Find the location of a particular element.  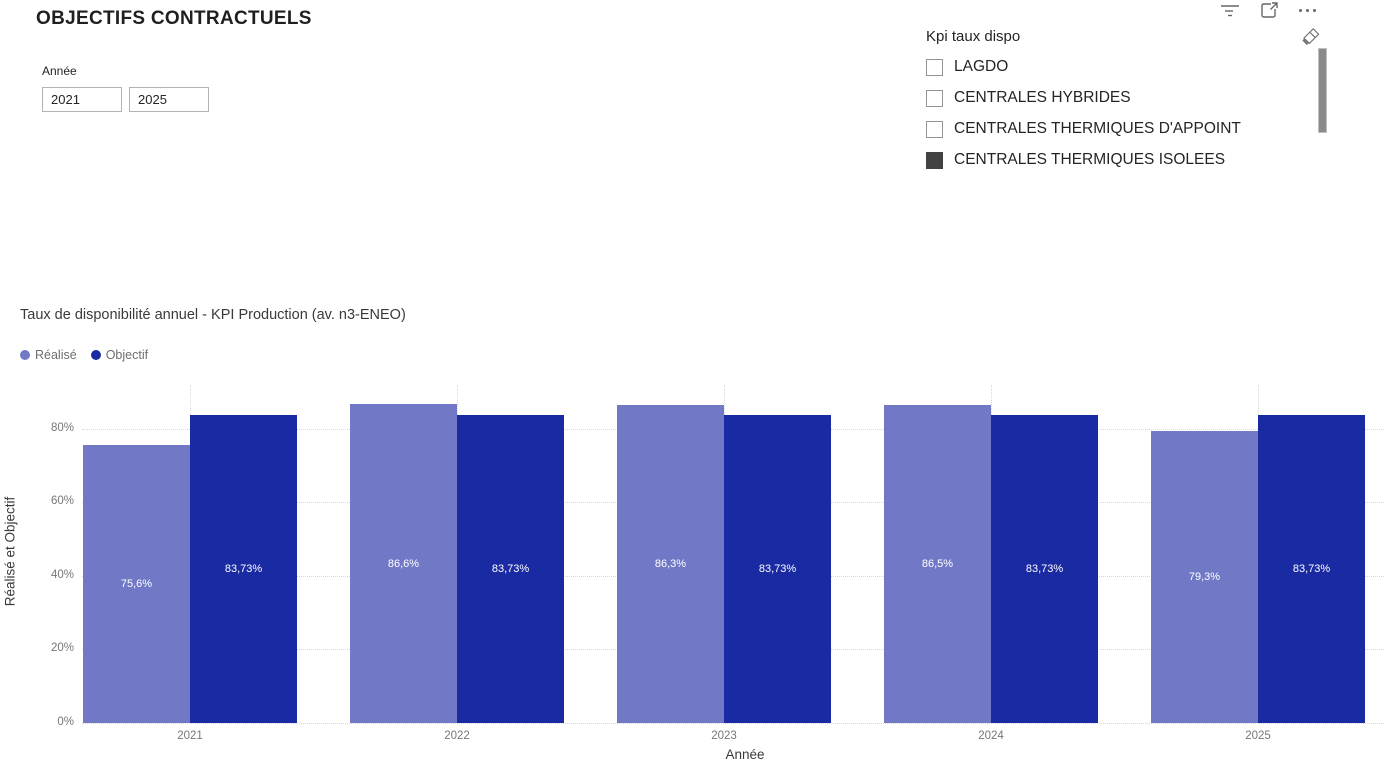

bar-realise-2024: 86,5% is located at coordinates (937, 563).